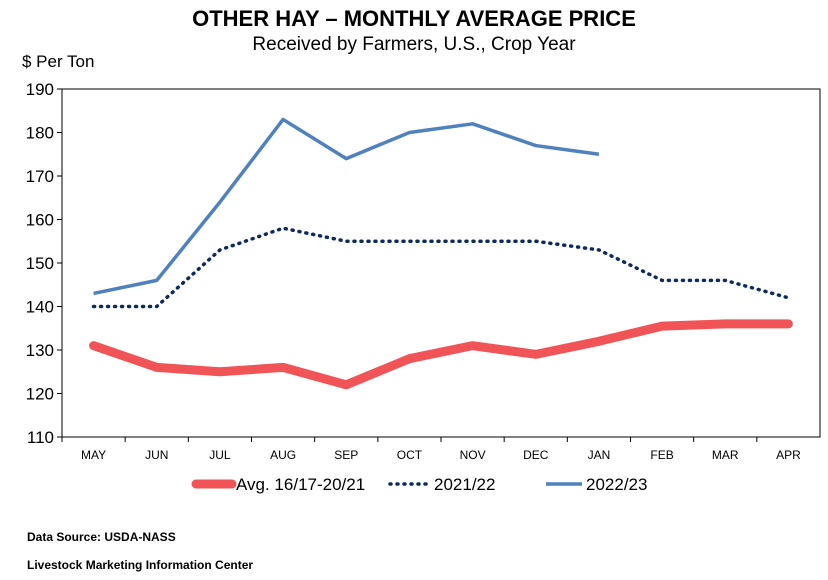 The image size is (828, 580). Describe the element at coordinates (300, 484) in the screenshot. I see `legend-label: Avg. 16/17-20/21` at that location.